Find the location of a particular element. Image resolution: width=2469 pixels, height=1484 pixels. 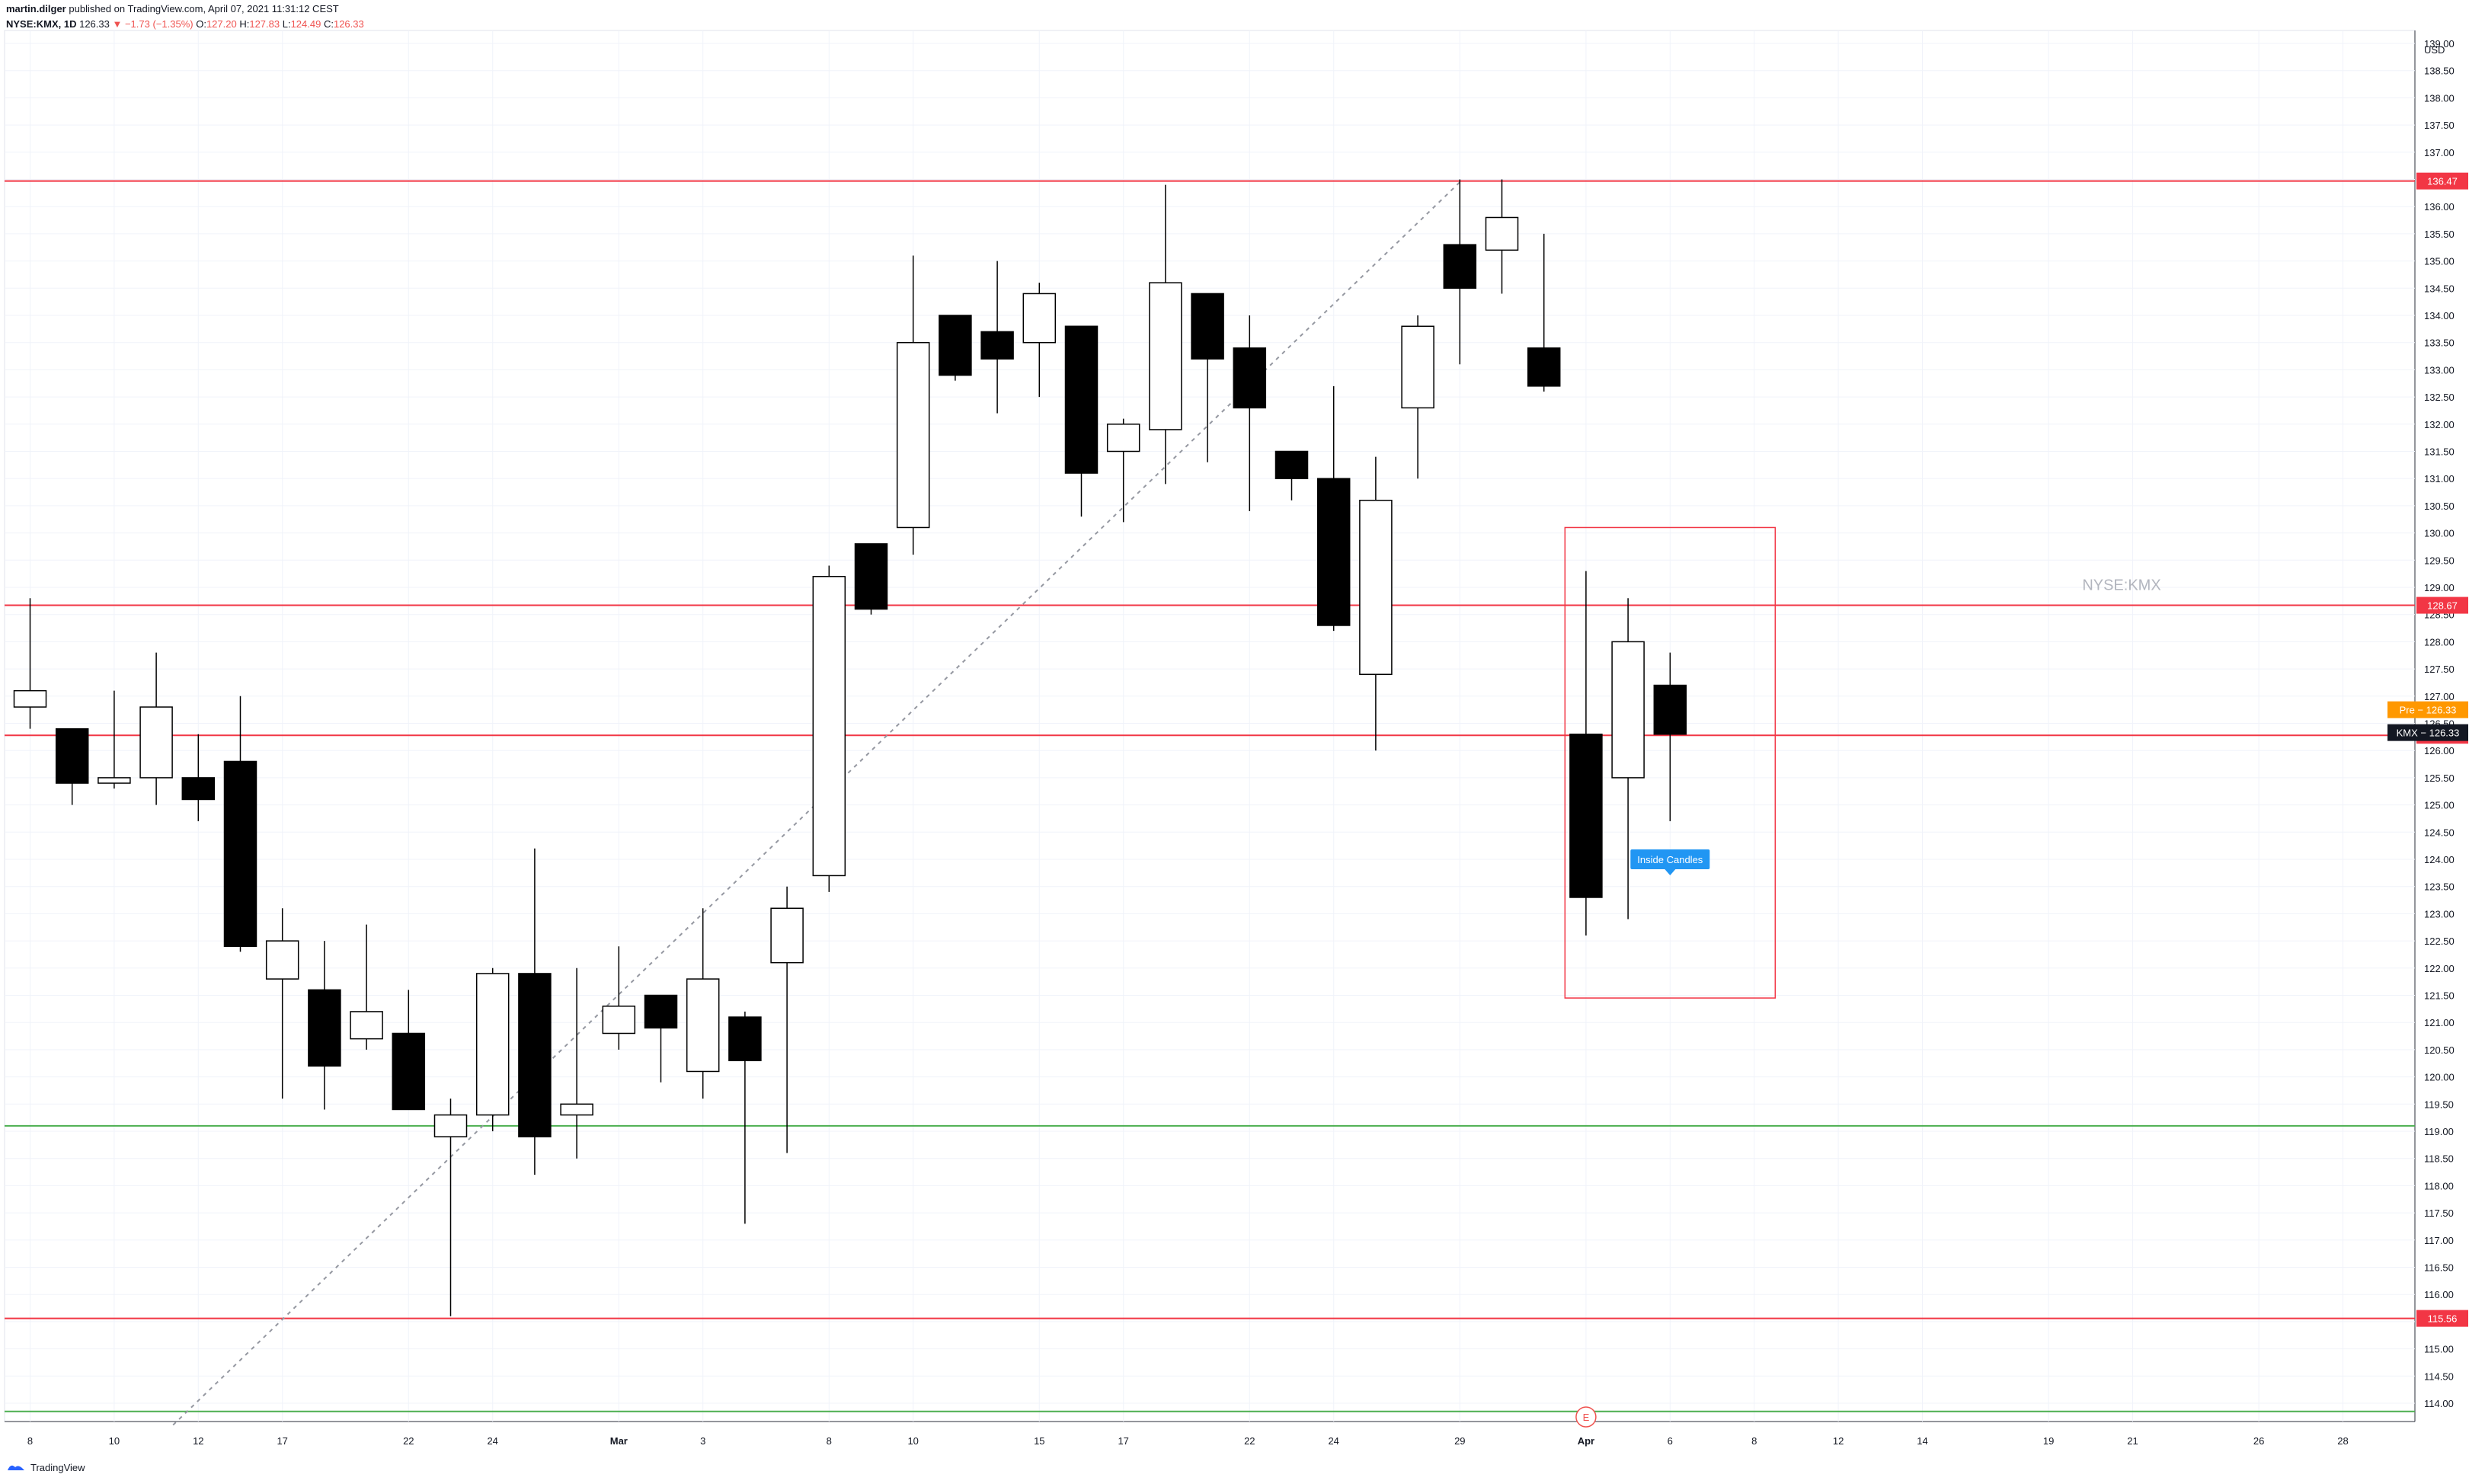

low-label: L: is located at coordinates (286, 24).